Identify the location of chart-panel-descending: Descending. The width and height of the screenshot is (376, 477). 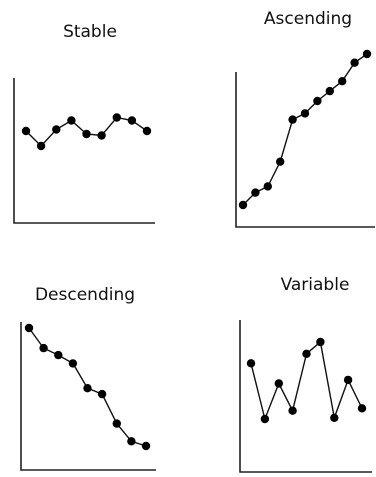
(88, 378).